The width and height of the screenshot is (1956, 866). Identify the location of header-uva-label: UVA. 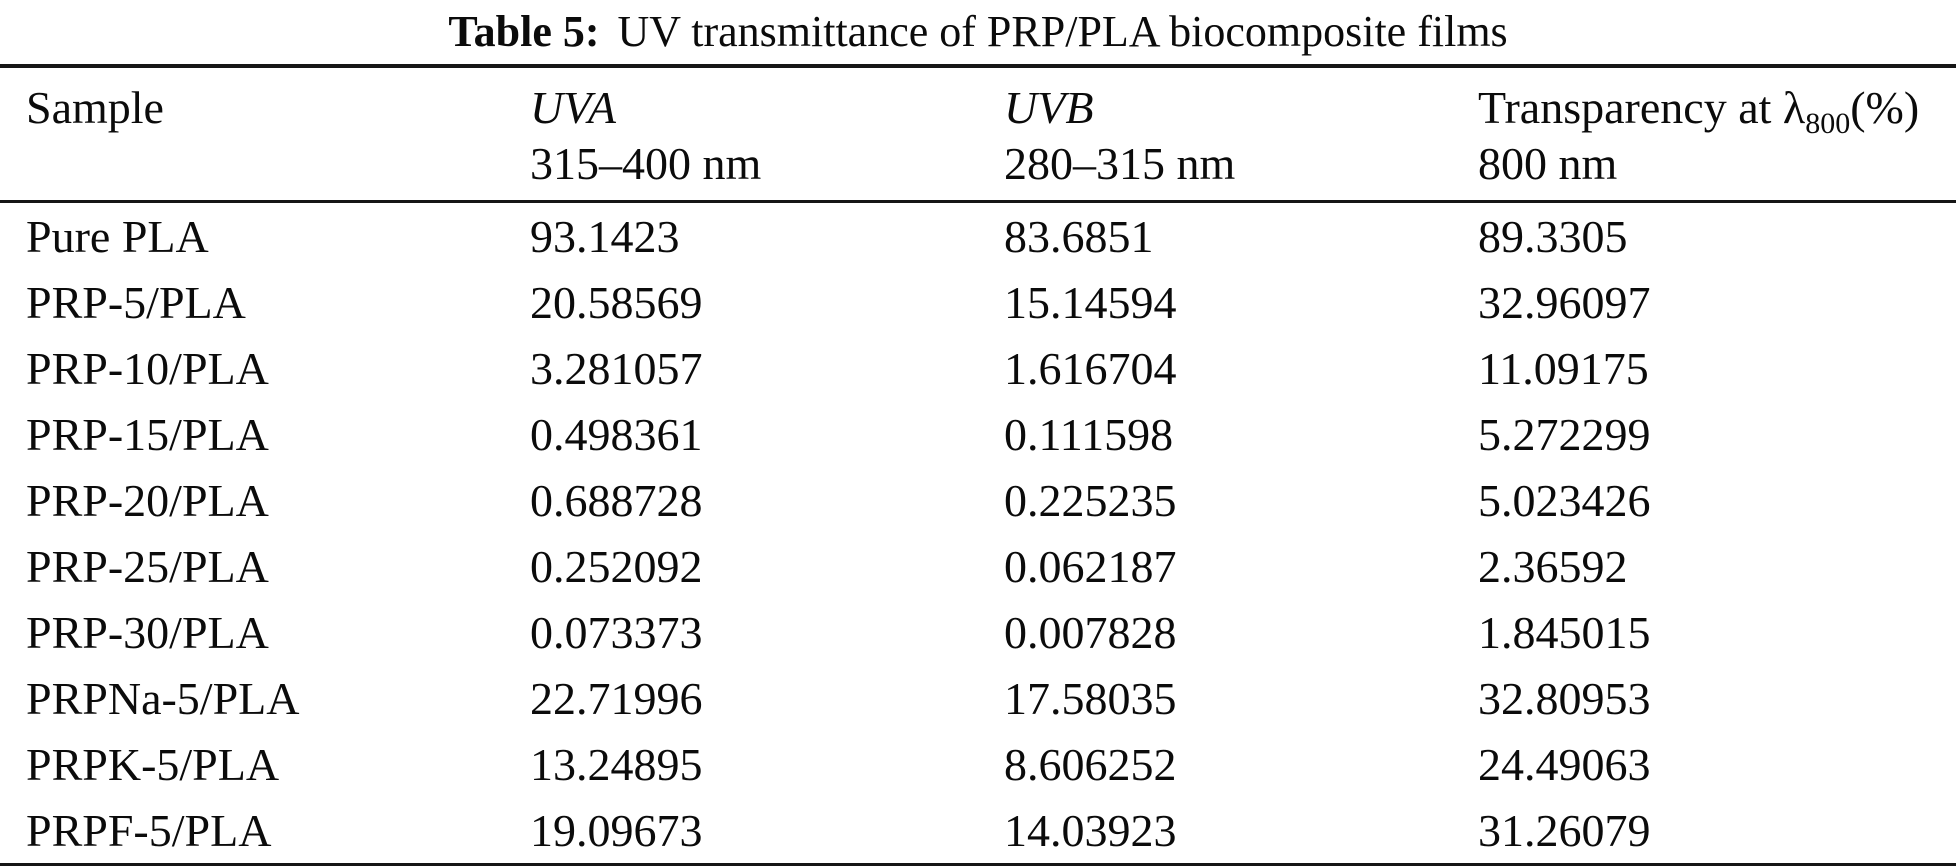
(573, 107).